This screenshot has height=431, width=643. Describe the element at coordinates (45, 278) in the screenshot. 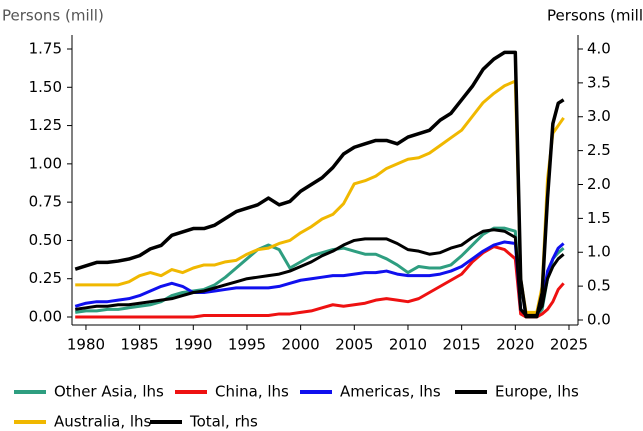

I see `y-tick-label: 0.25` at that location.